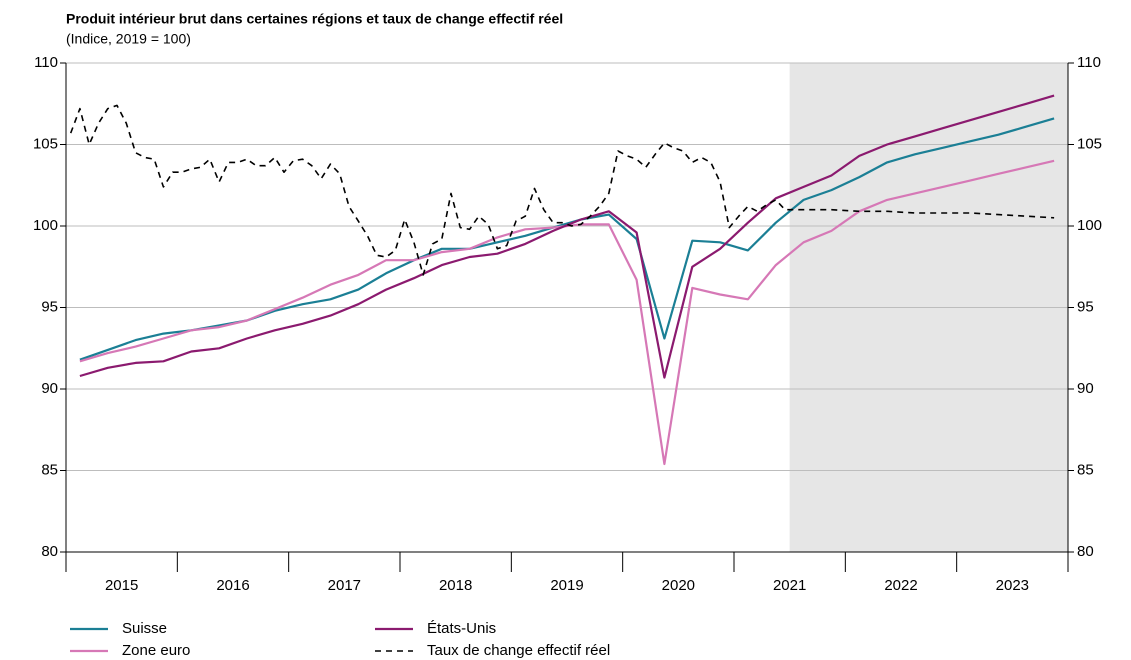  Describe the element at coordinates (49, 388) in the screenshot. I see `y-tick-label: 90` at that location.